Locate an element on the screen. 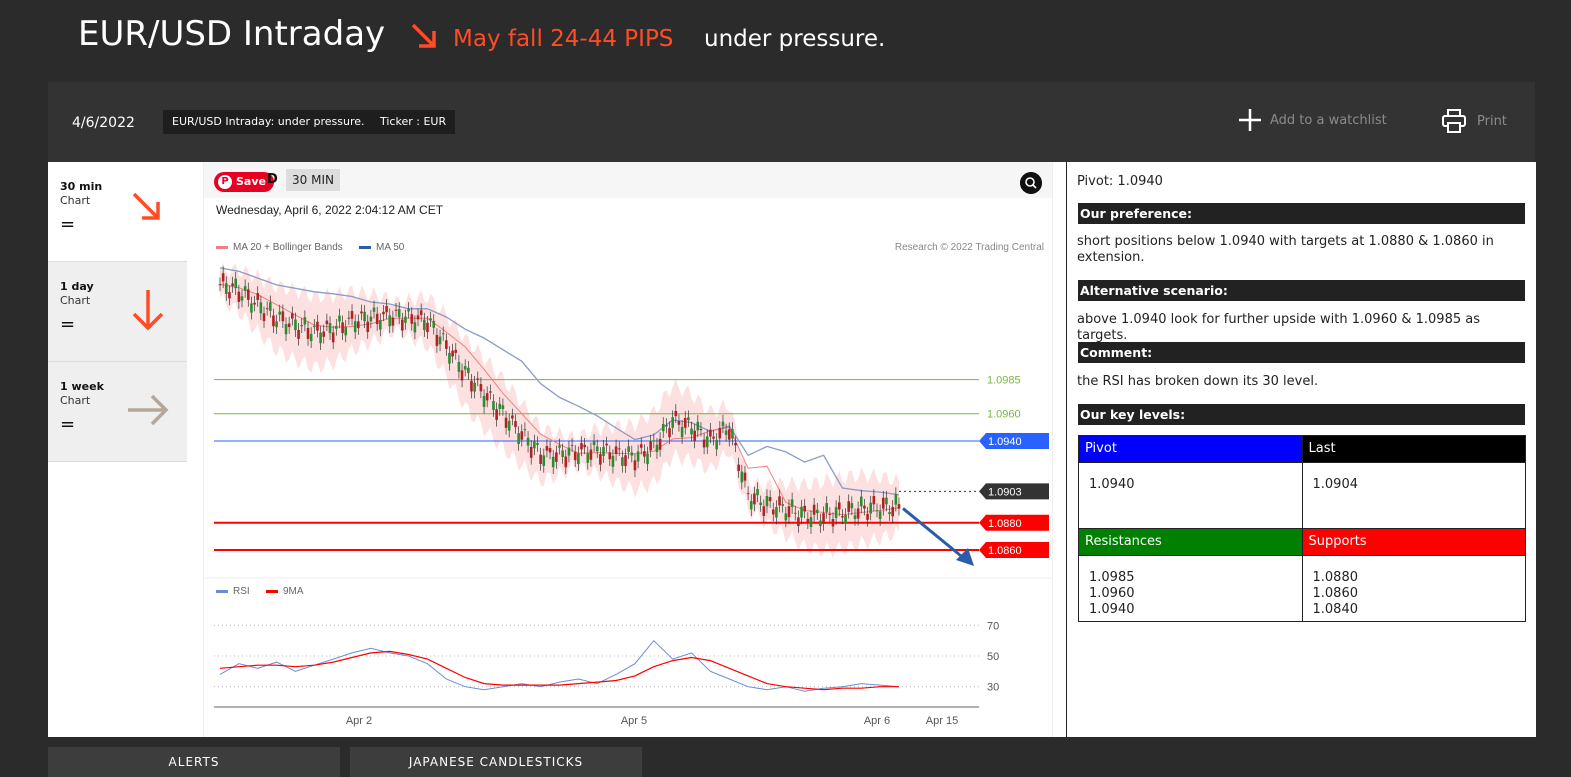  printer-icon is located at coordinates (1454, 121).